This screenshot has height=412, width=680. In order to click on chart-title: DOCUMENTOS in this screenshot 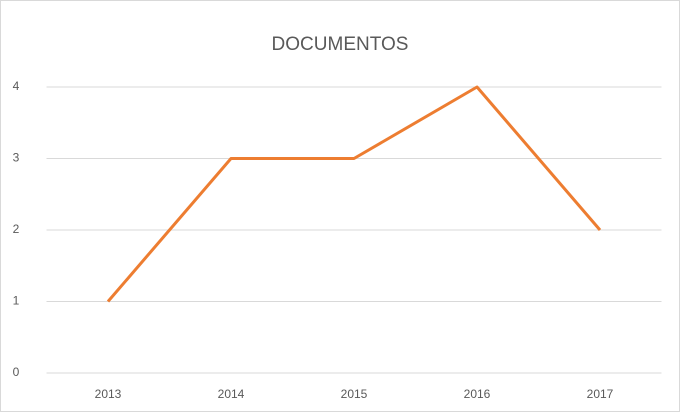, I will do `click(340, 44)`.